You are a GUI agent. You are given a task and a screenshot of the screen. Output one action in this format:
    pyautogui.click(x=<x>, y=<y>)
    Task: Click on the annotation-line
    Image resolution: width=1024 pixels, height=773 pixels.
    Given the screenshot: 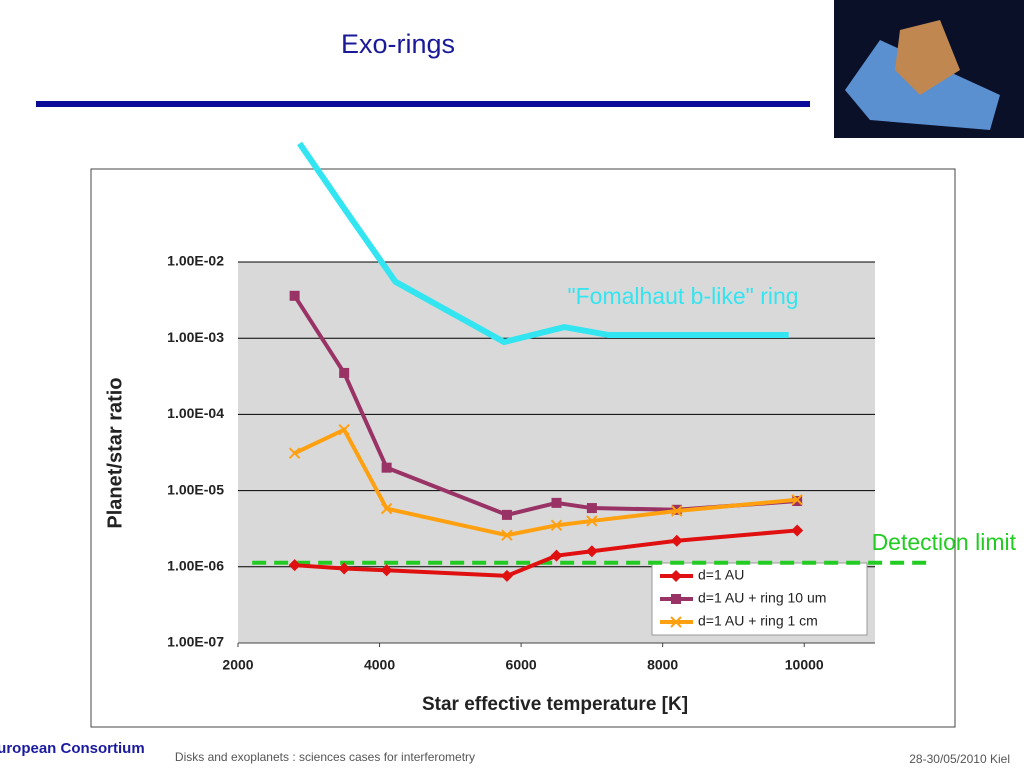 What is the action you would take?
    pyautogui.click(x=543, y=243)
    